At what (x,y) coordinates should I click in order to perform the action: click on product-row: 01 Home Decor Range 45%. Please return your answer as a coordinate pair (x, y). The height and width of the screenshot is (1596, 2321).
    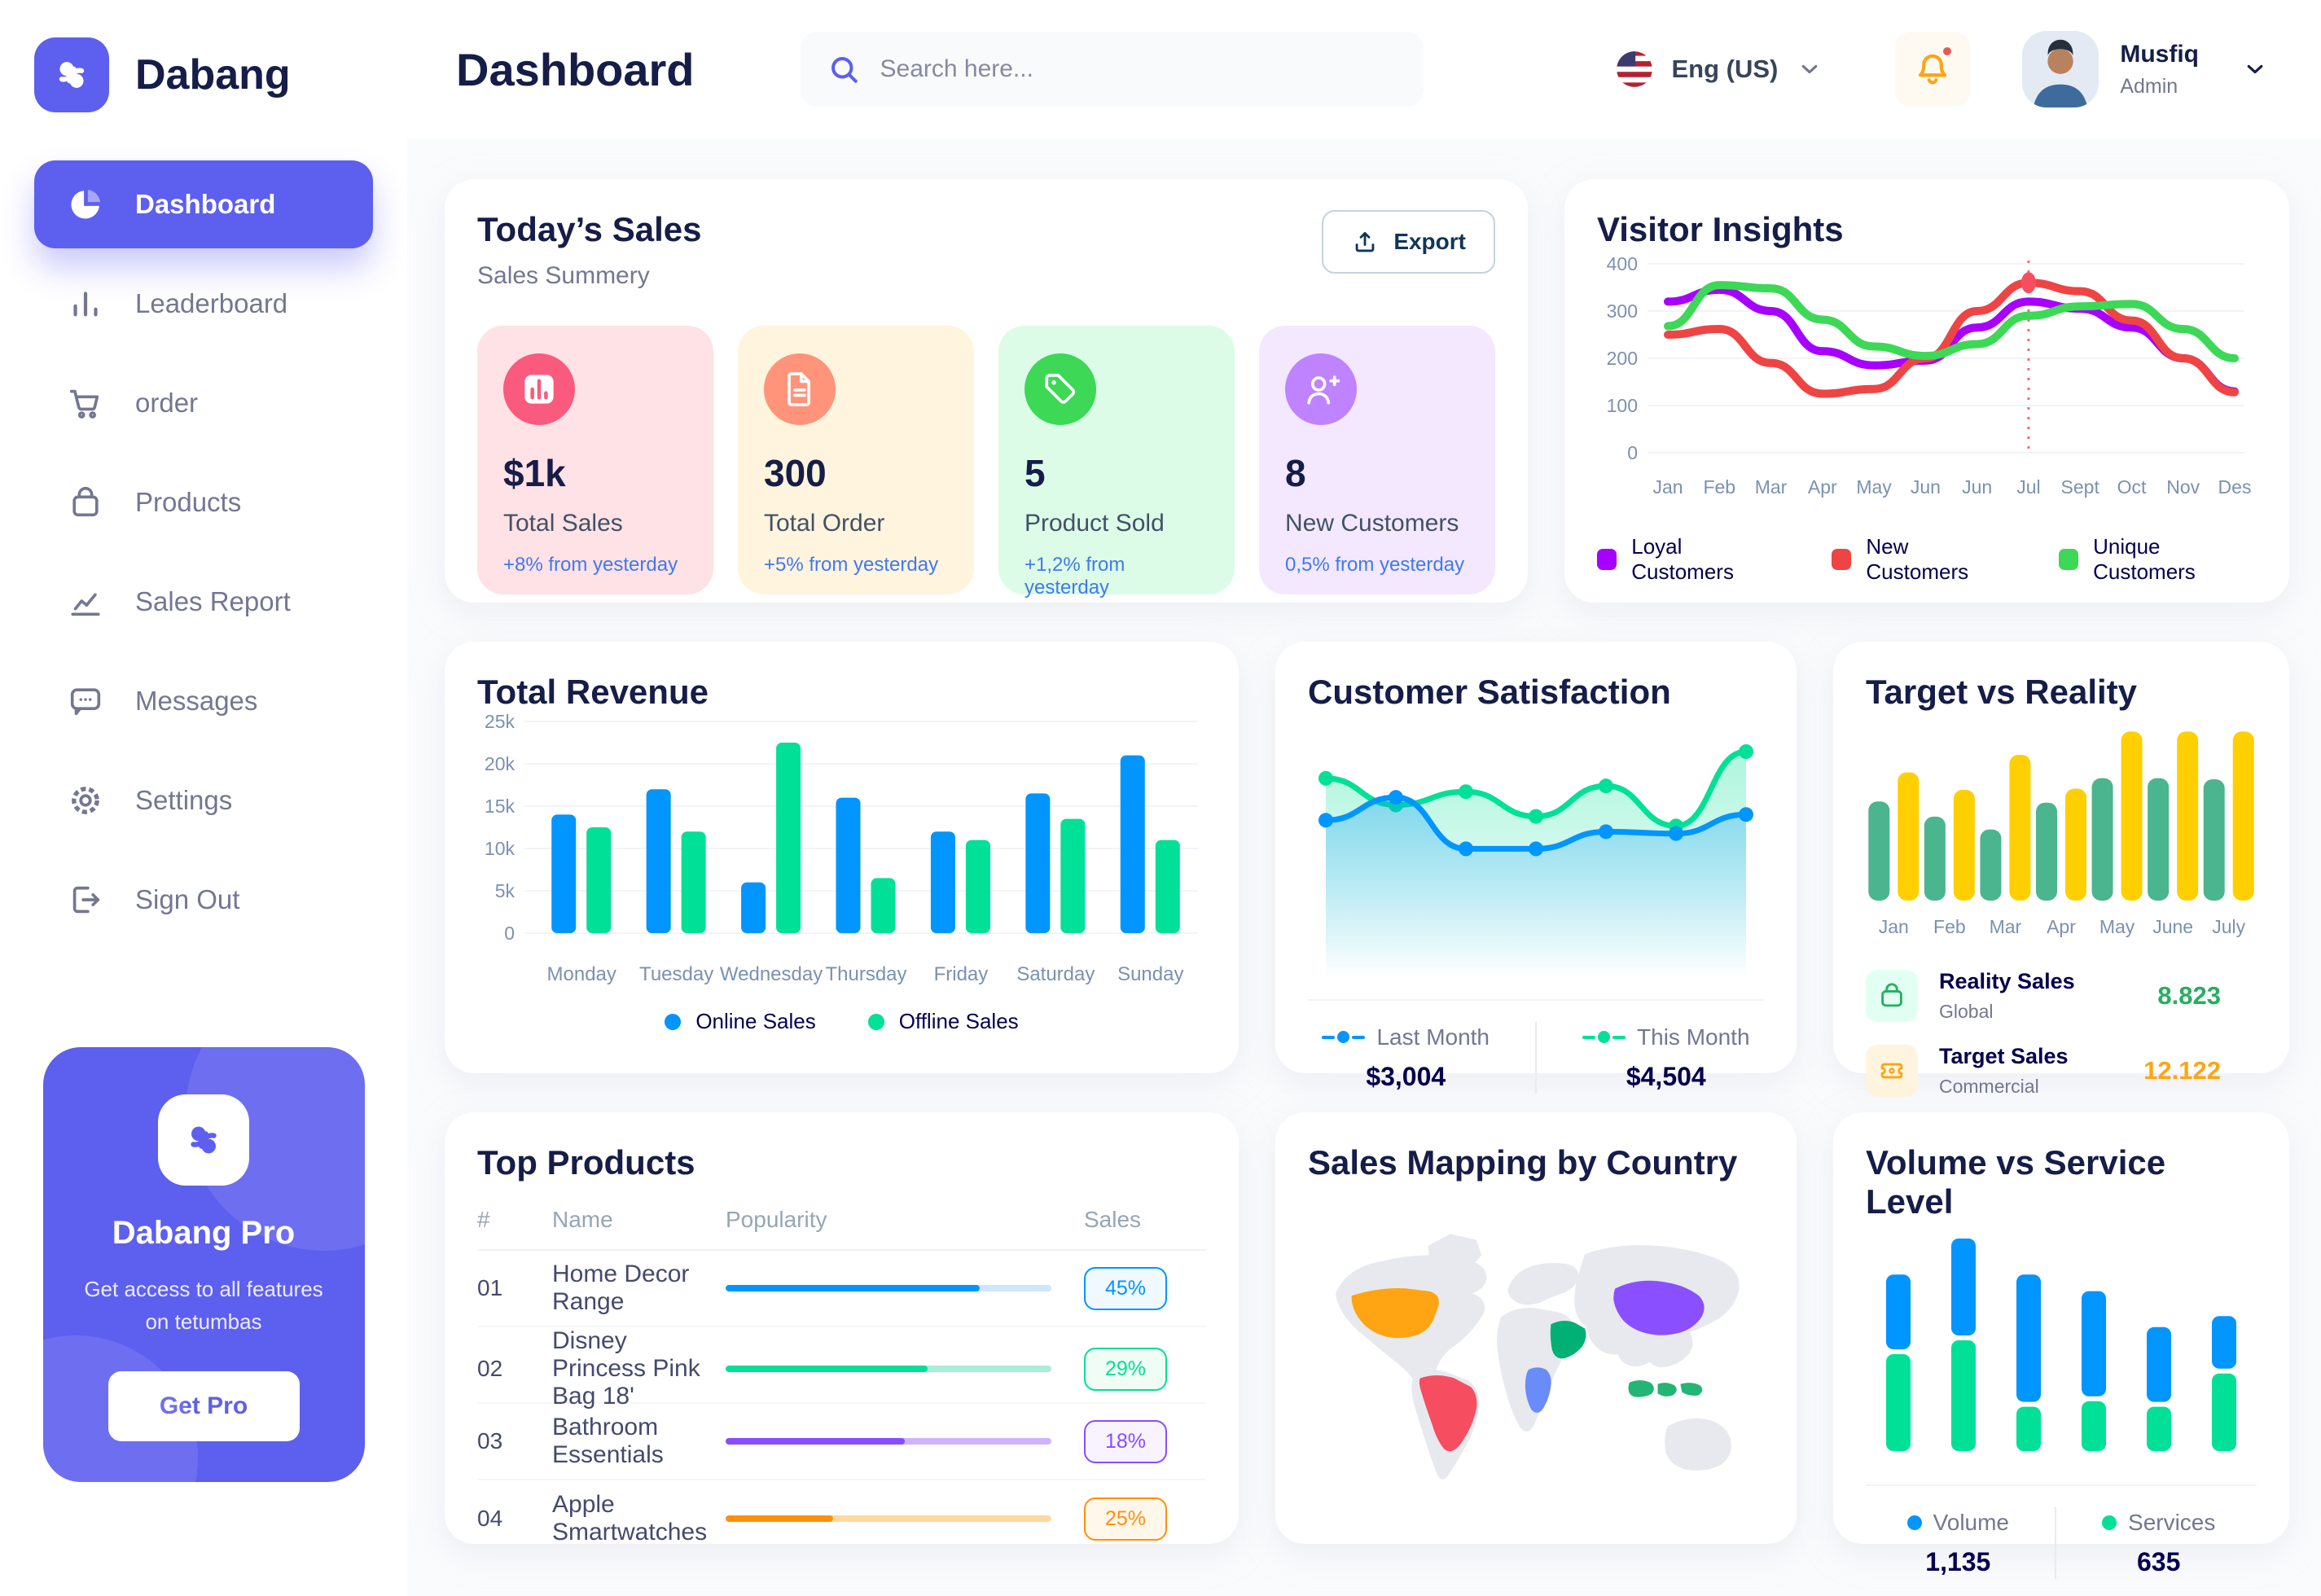
    Looking at the image, I should click on (841, 1289).